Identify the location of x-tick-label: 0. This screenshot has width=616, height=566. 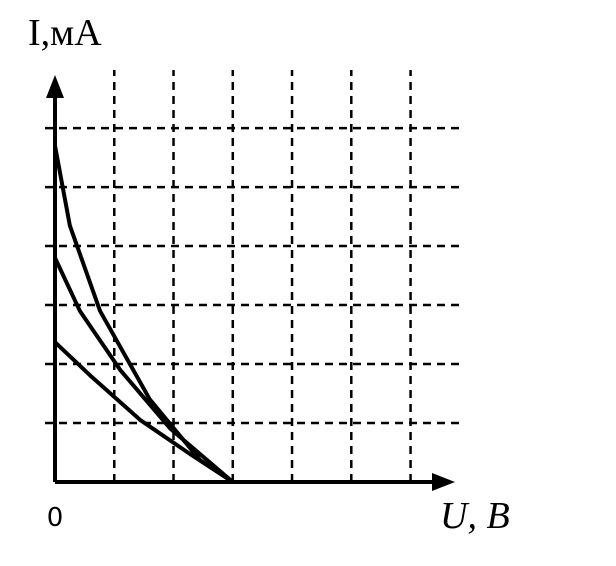
(55, 518).